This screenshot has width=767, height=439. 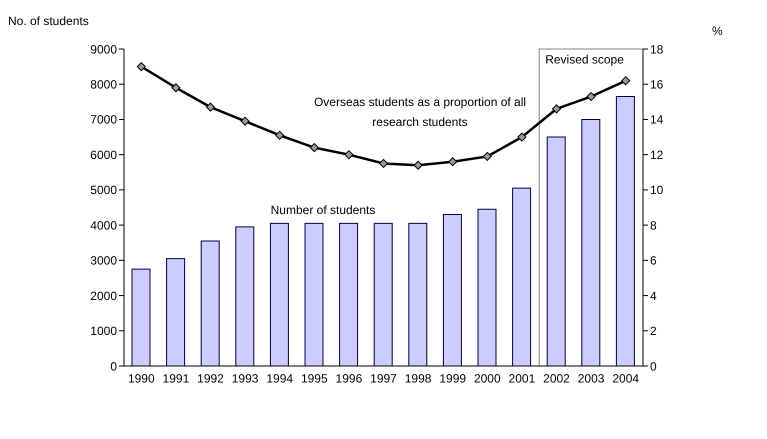 What do you see at coordinates (104, 295) in the screenshot?
I see `y-tick-label: 2000` at bounding box center [104, 295].